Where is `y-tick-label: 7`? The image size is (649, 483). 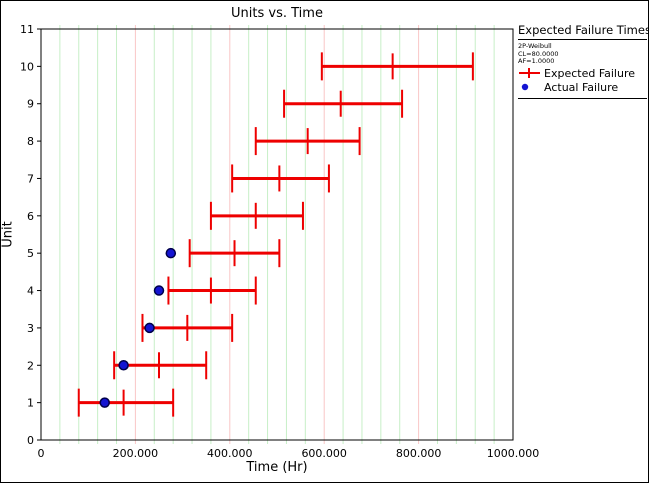
y-tick-label: 7 is located at coordinates (30, 178).